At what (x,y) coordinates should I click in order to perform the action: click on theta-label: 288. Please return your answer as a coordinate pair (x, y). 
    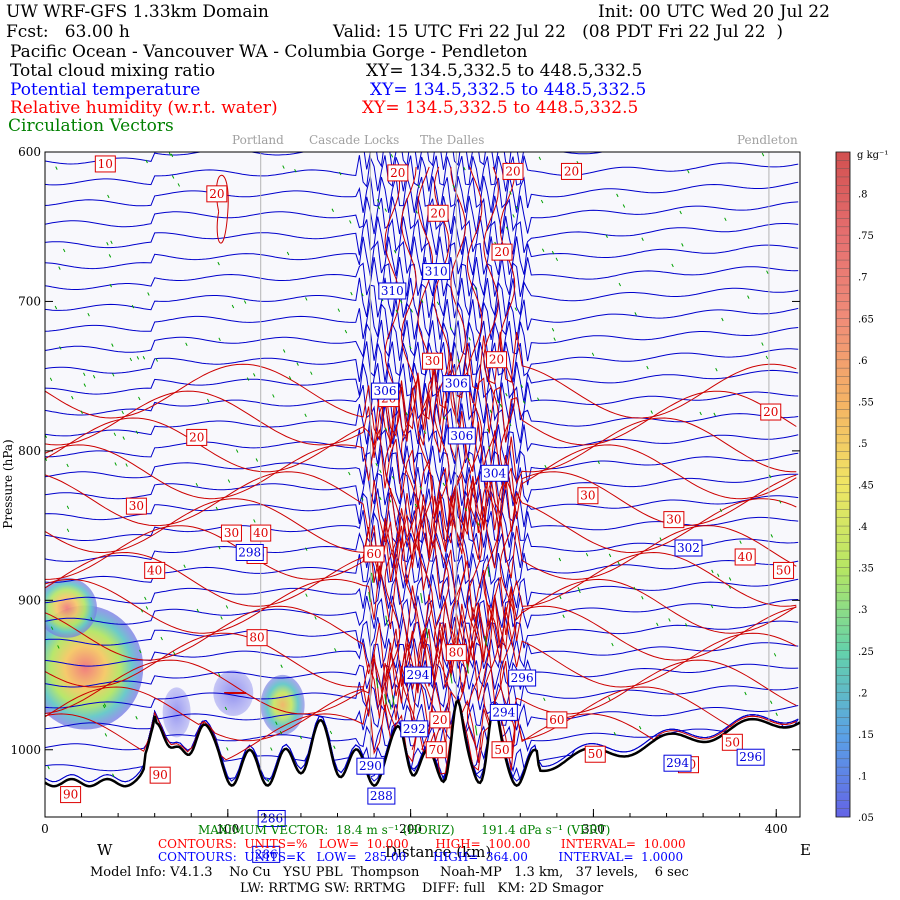
    Looking at the image, I should click on (381, 796).